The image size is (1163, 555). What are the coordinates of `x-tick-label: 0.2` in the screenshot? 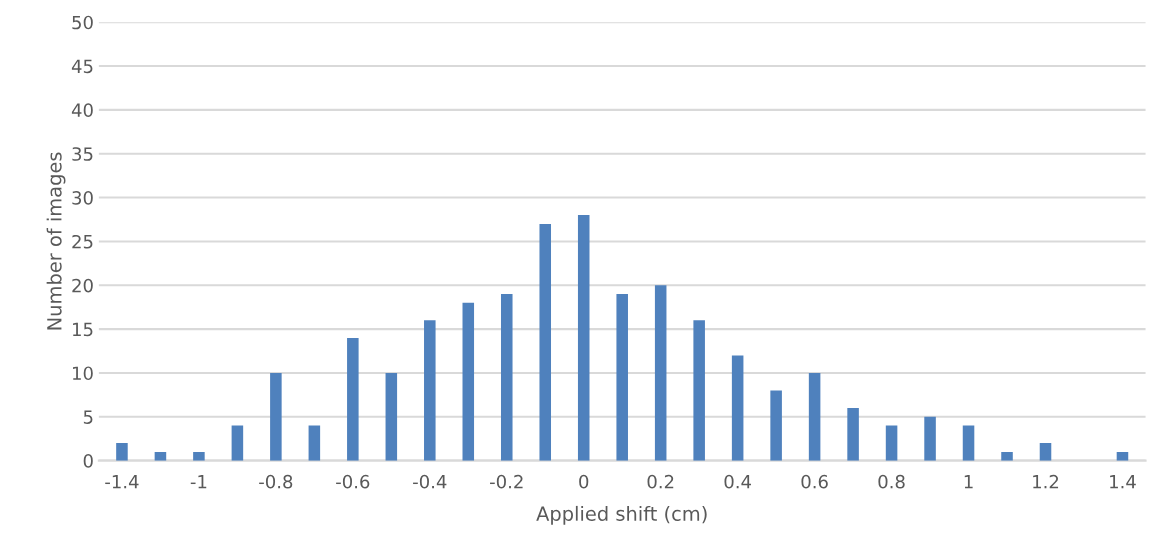 It's located at (660, 481).